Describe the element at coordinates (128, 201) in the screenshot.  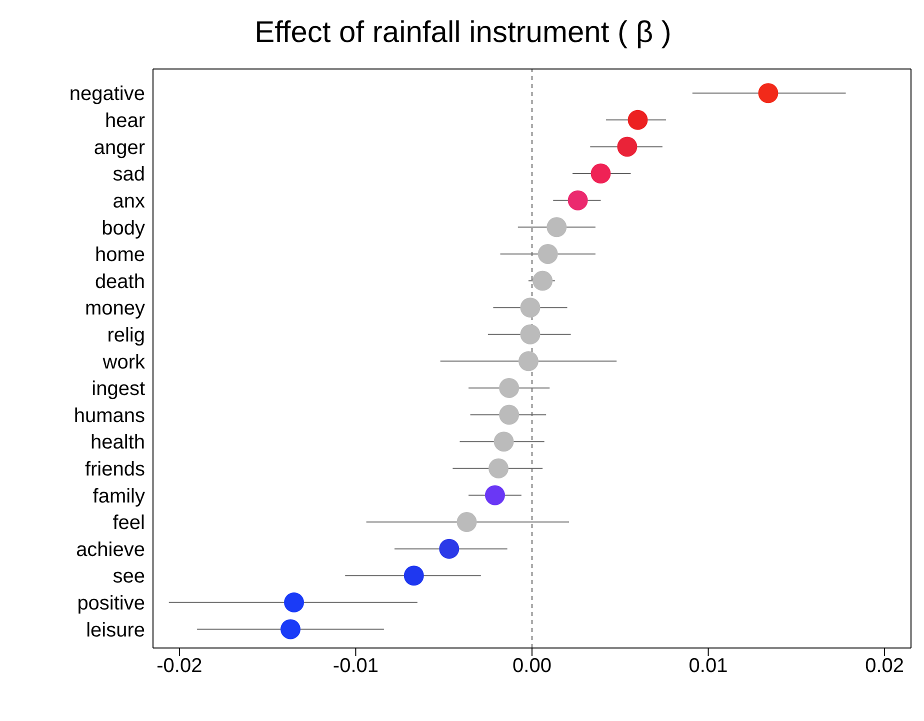
I see `y-tick-label: anx` at that location.